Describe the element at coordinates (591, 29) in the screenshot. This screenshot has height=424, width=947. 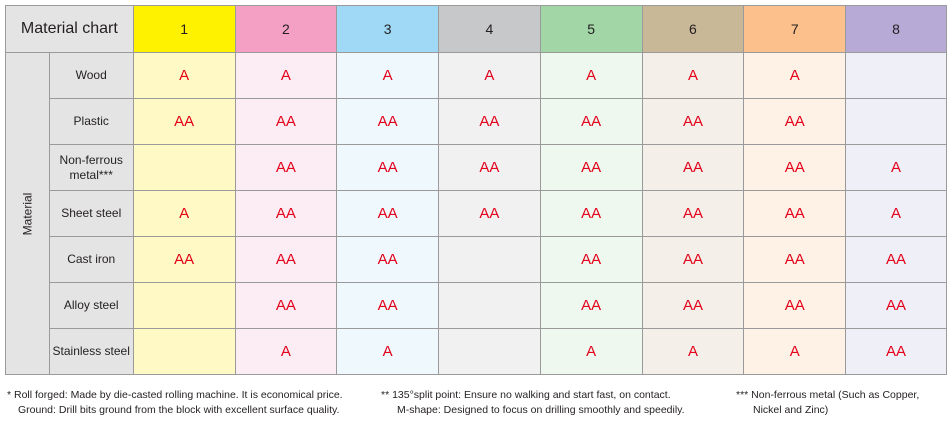
I see `column-header-5: 5` at that location.